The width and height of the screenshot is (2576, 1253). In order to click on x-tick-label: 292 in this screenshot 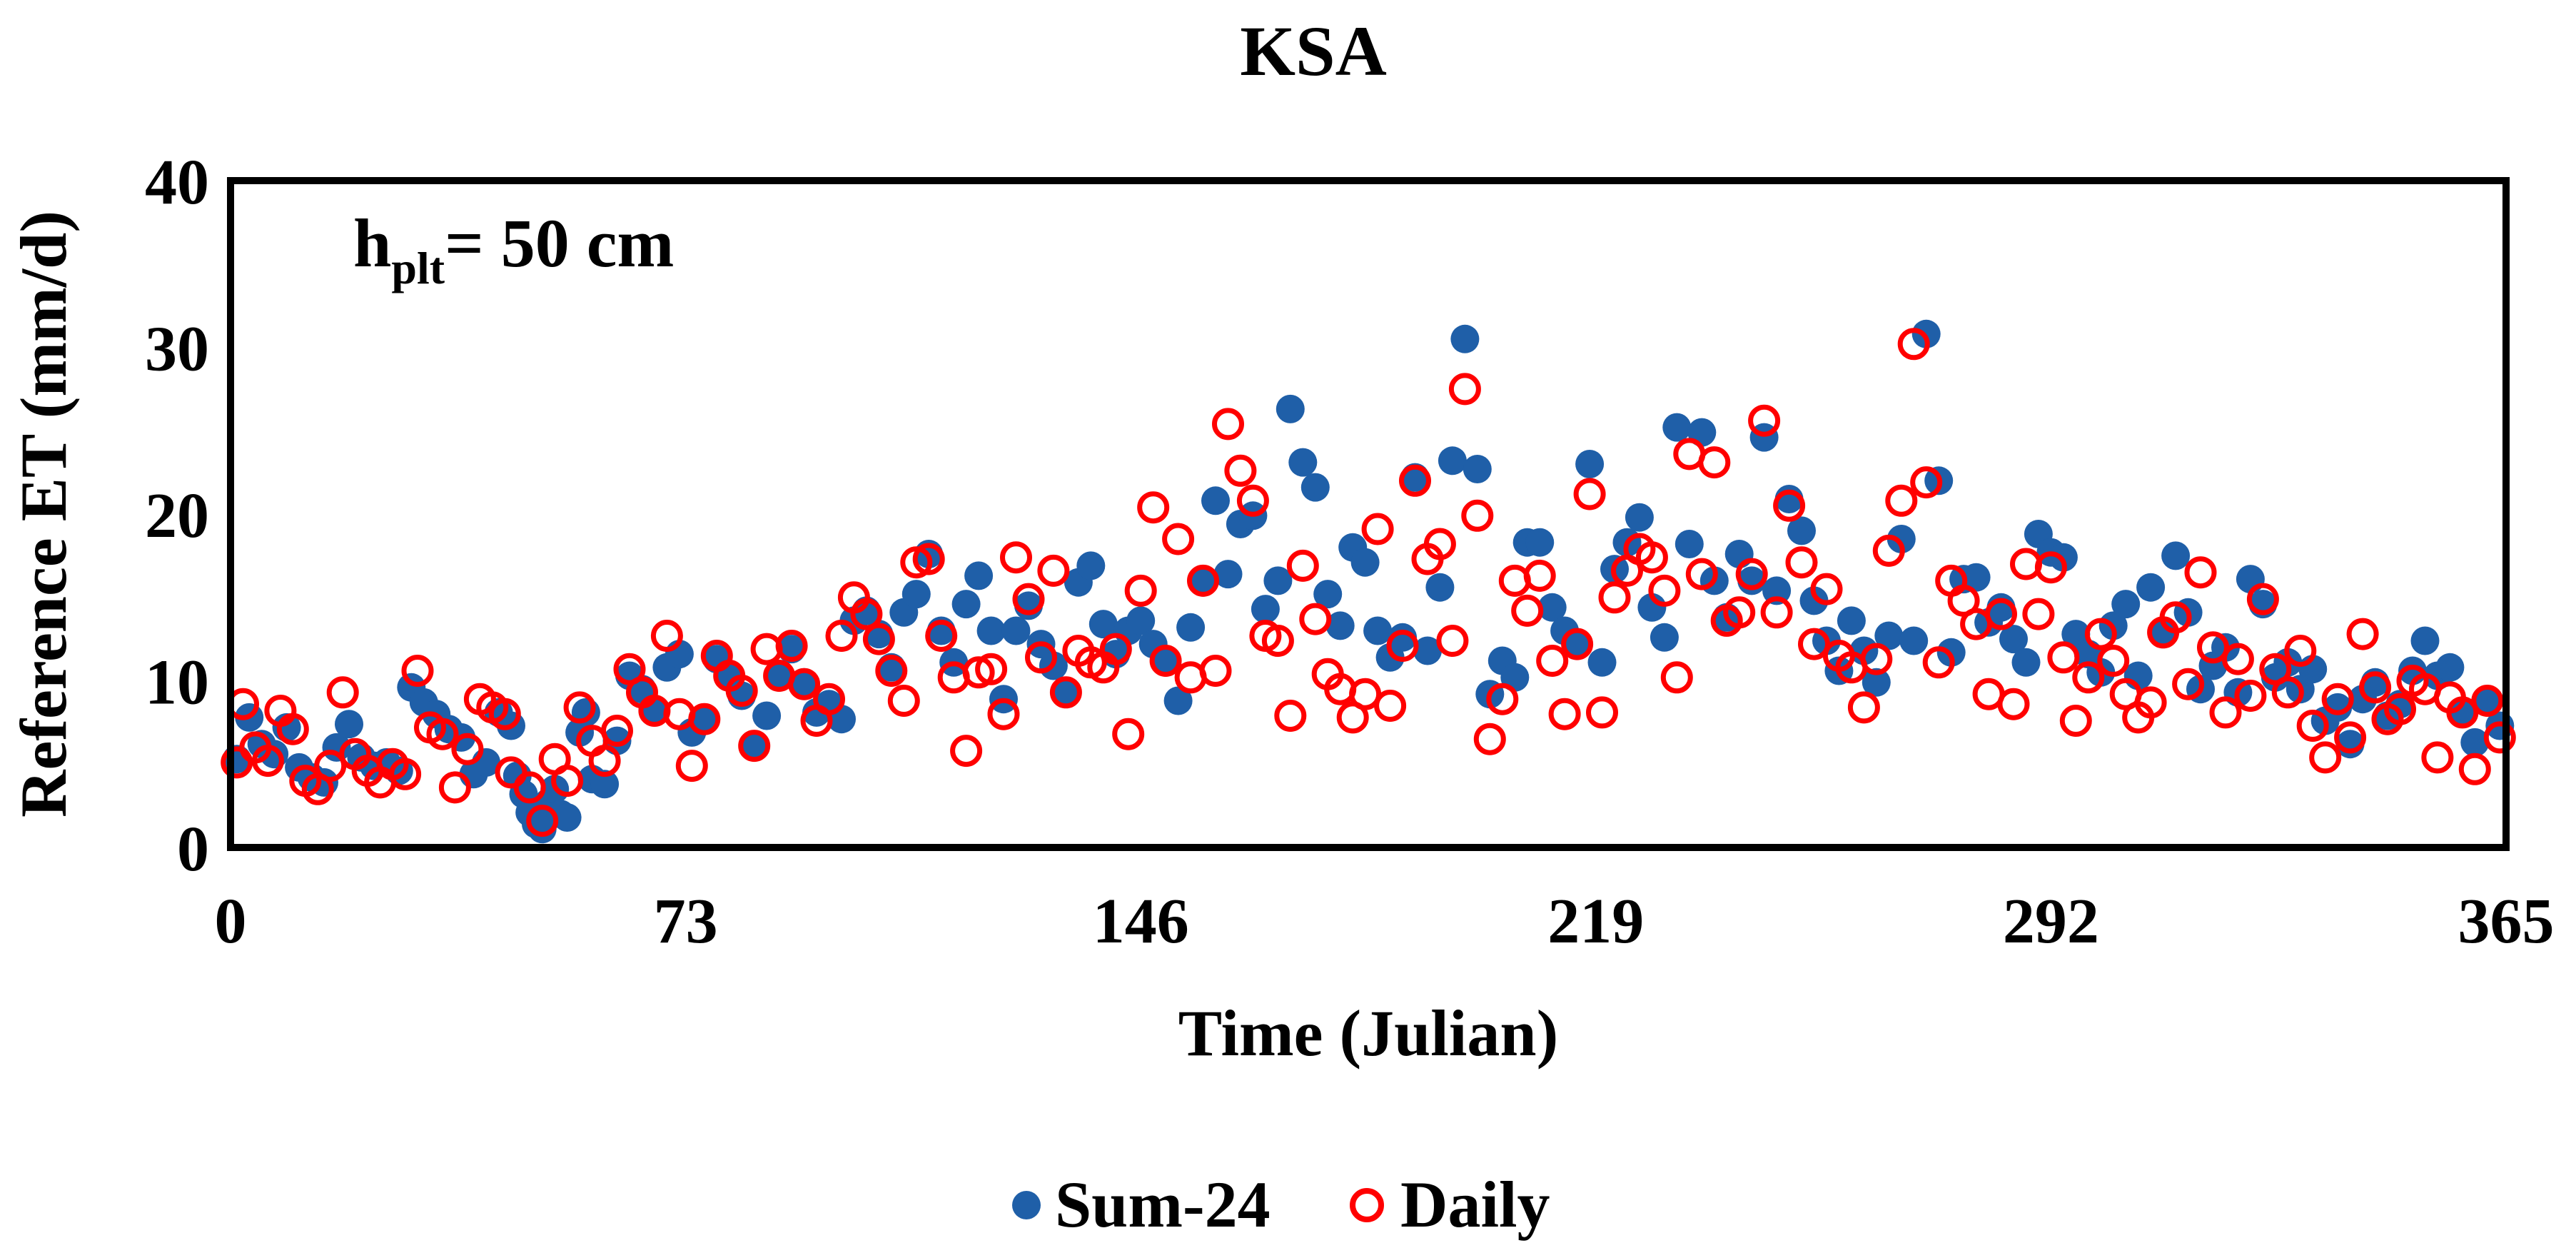, I will do `click(2051, 921)`.